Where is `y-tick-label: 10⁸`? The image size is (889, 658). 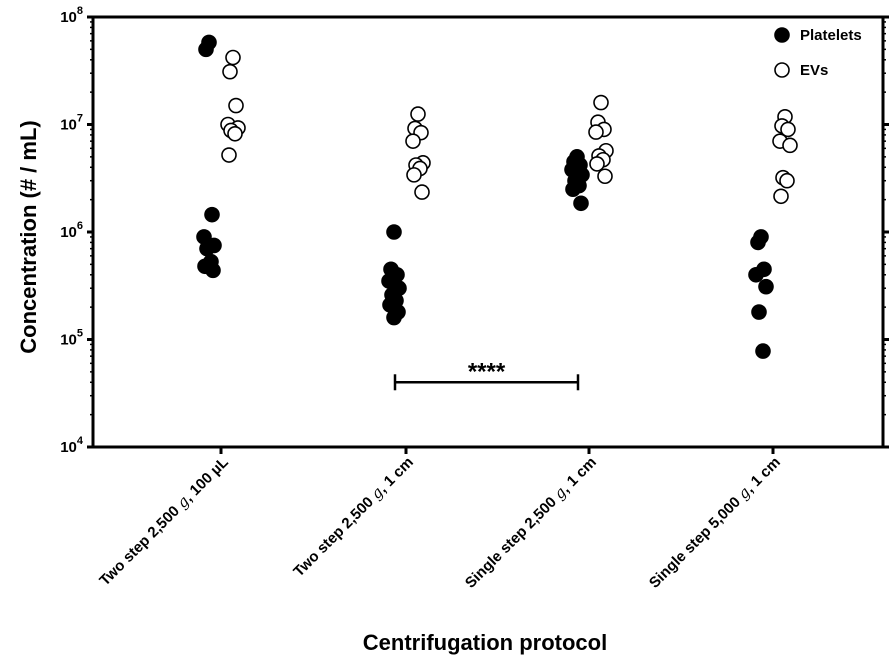 y-tick-label: 10⁸ is located at coordinates (71, 15).